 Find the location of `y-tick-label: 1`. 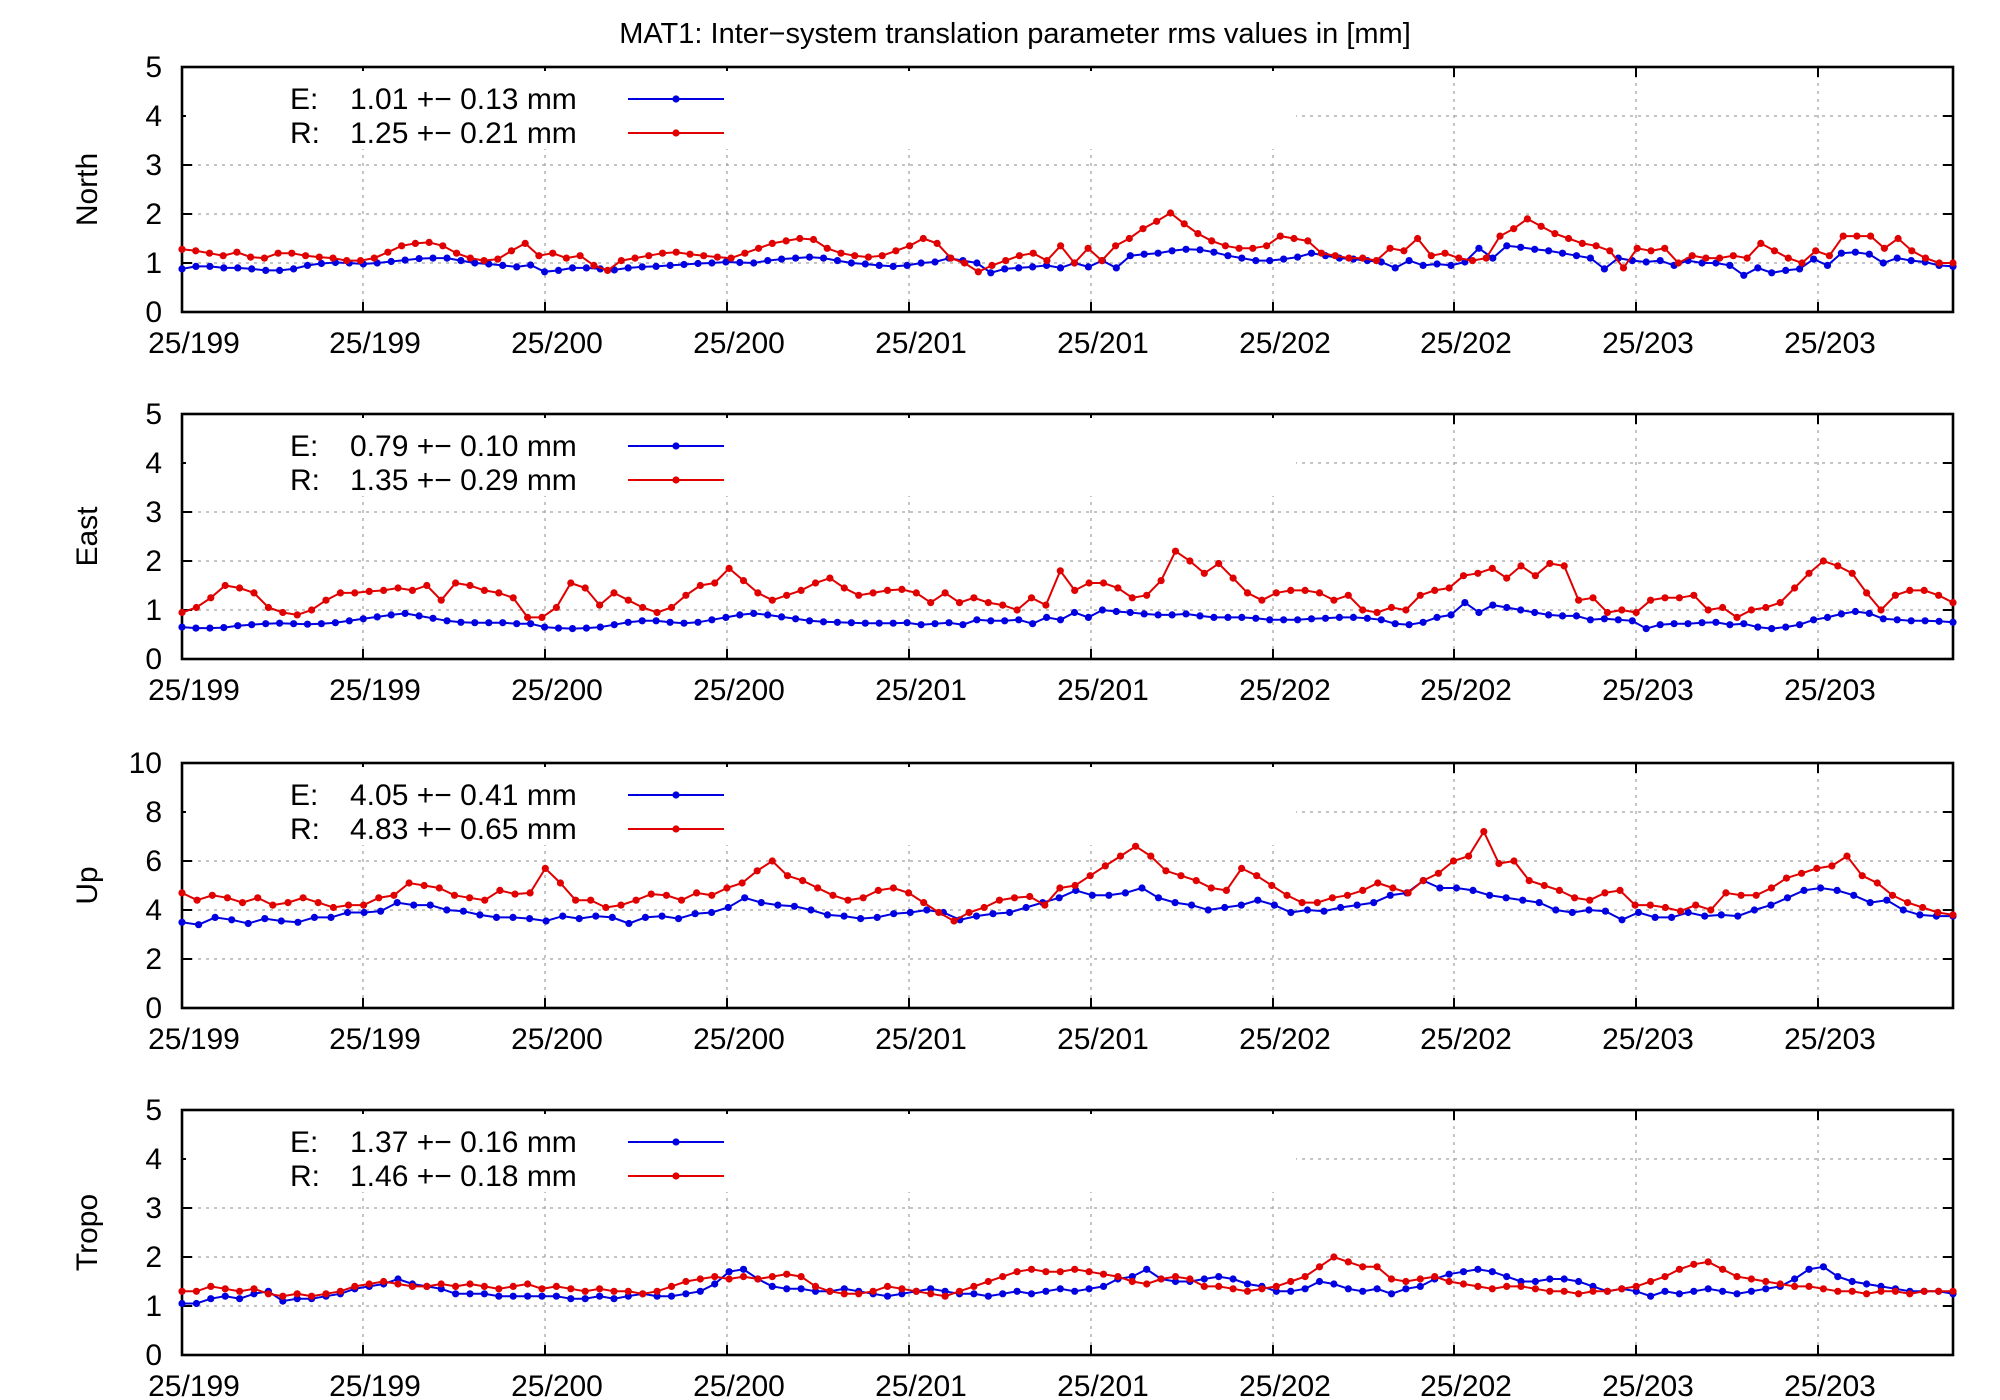

y-tick-label: 1 is located at coordinates (153, 263).